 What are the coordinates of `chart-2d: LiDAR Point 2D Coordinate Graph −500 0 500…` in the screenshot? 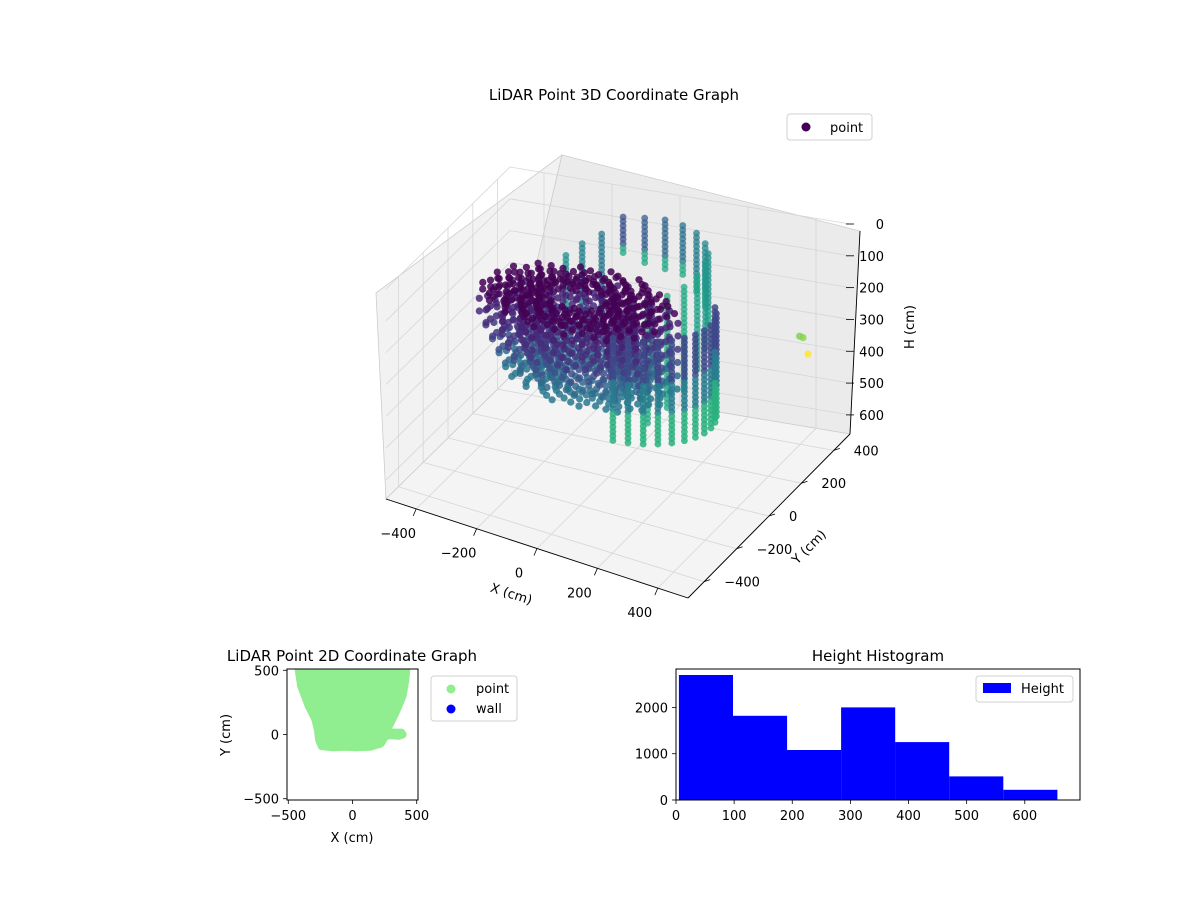 It's located at (368, 746).